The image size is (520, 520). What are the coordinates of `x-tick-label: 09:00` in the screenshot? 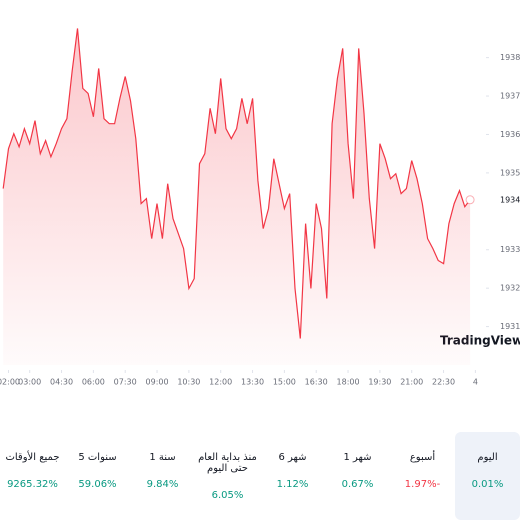 It's located at (157, 382).